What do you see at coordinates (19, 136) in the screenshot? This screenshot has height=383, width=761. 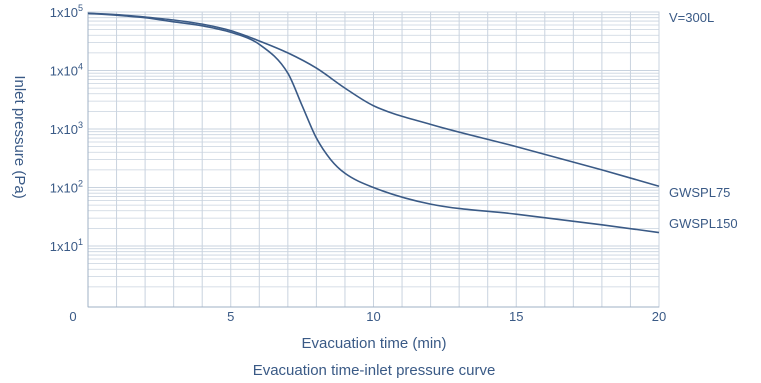 I see `y-axis-label: Inlet pressure (Pa)` at bounding box center [19, 136].